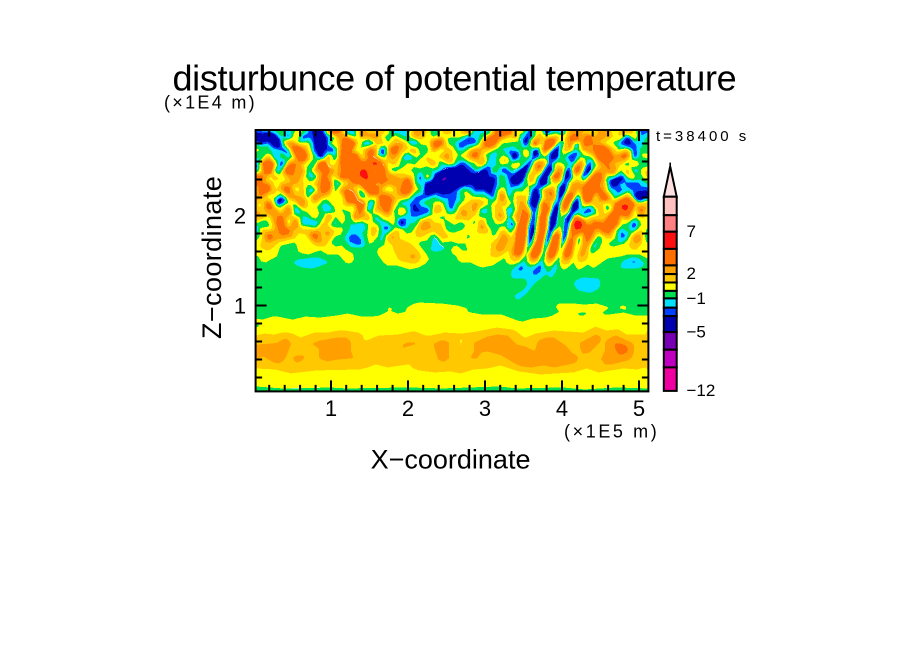 Image resolution: width=904 pixels, height=659 pixels. I want to click on svg-text: 7, so click(691, 231).